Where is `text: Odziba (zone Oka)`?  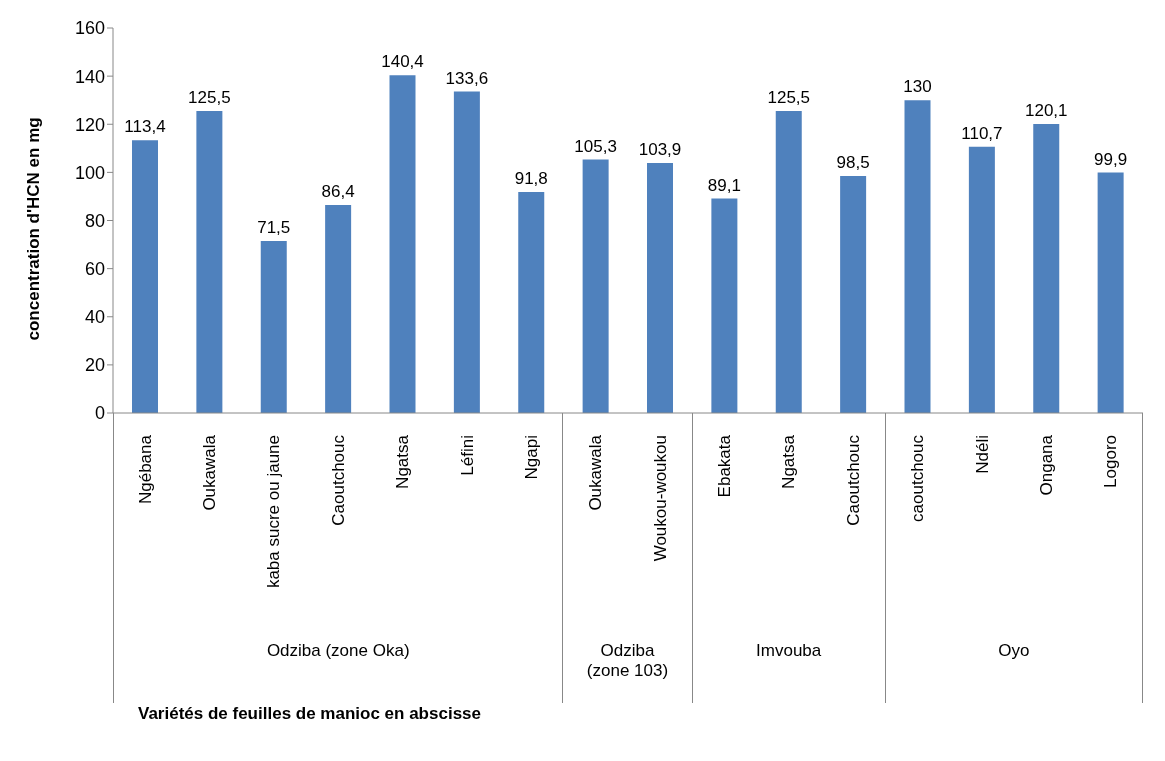 text: Odziba (zone Oka) is located at coordinates (338, 651).